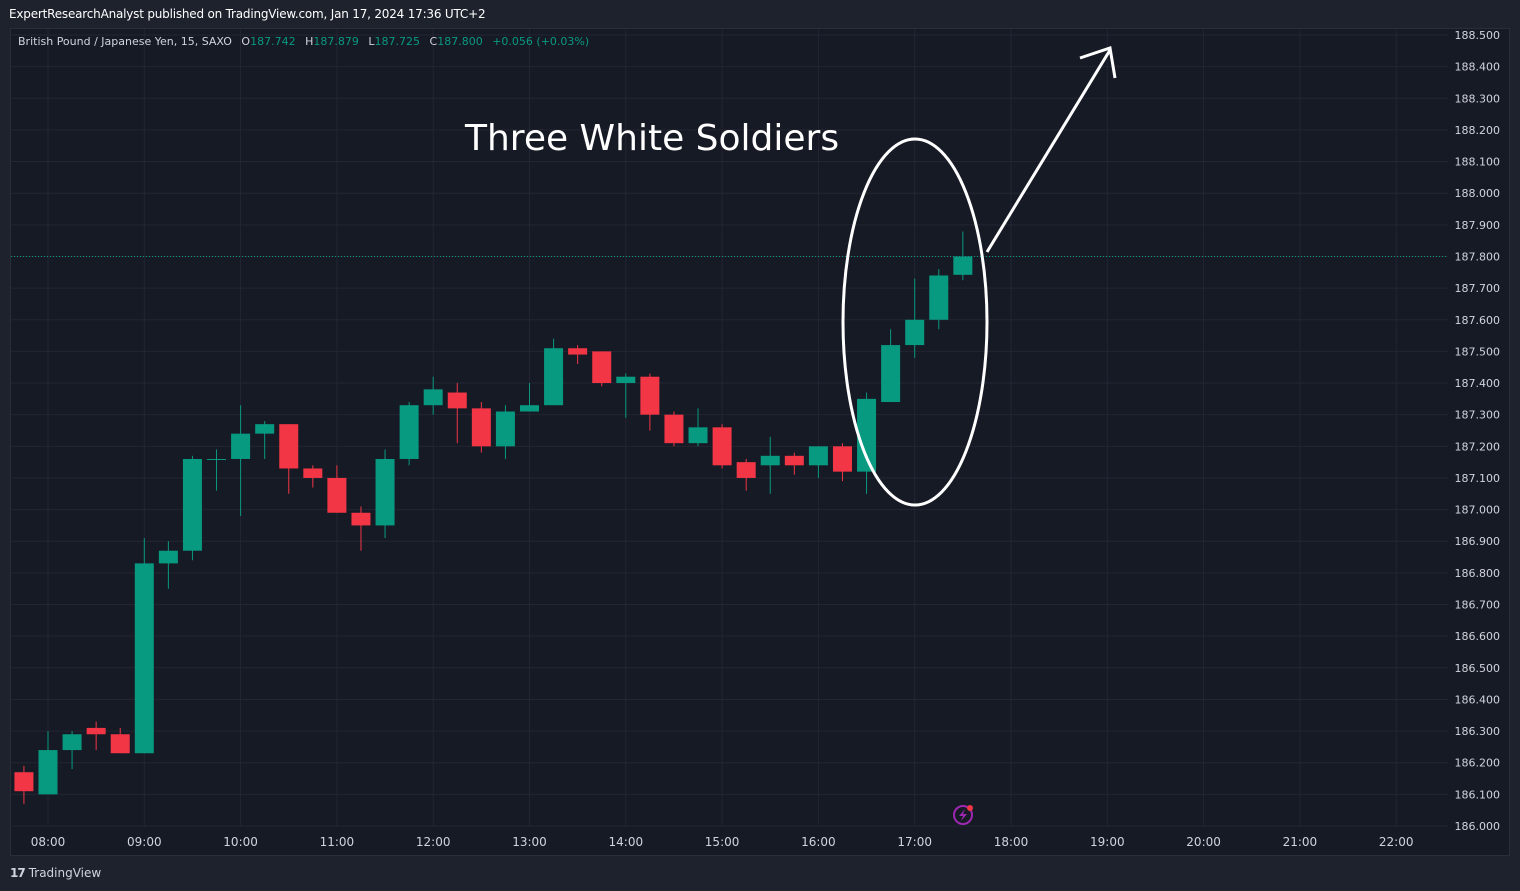 This screenshot has height=891, width=1520. What do you see at coordinates (1011, 842) in the screenshot?
I see `x-tick-label: 18:00` at bounding box center [1011, 842].